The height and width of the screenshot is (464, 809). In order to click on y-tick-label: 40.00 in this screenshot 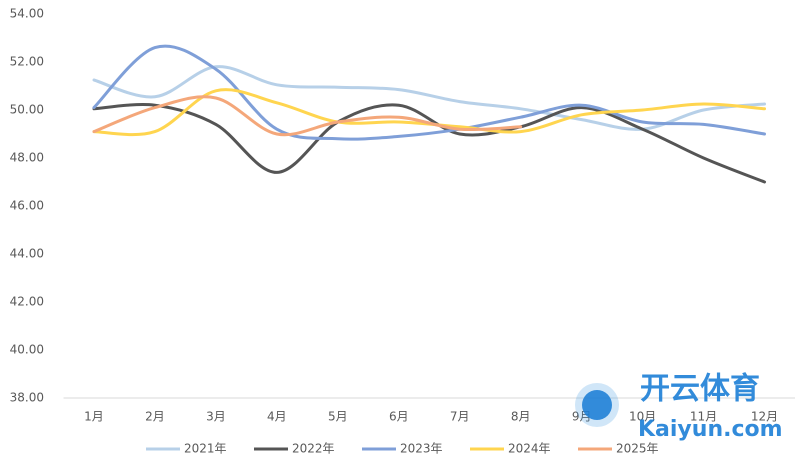, I will do `click(27, 350)`.